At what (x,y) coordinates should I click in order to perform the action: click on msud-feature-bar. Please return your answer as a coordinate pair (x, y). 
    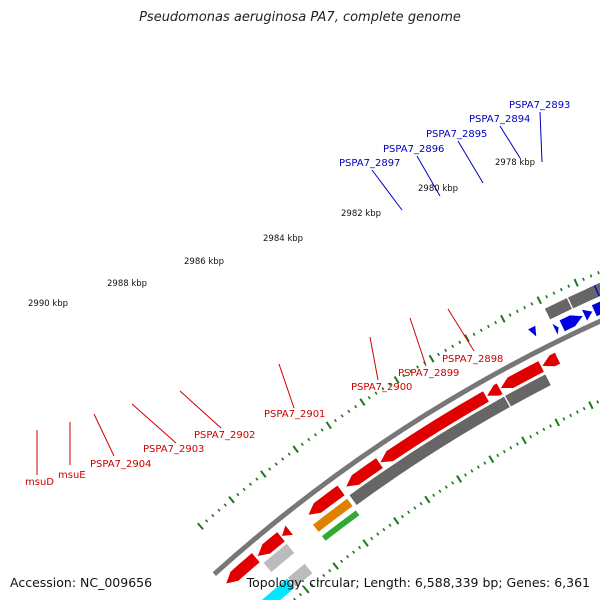
    Looking at the image, I should click on (278, 589).